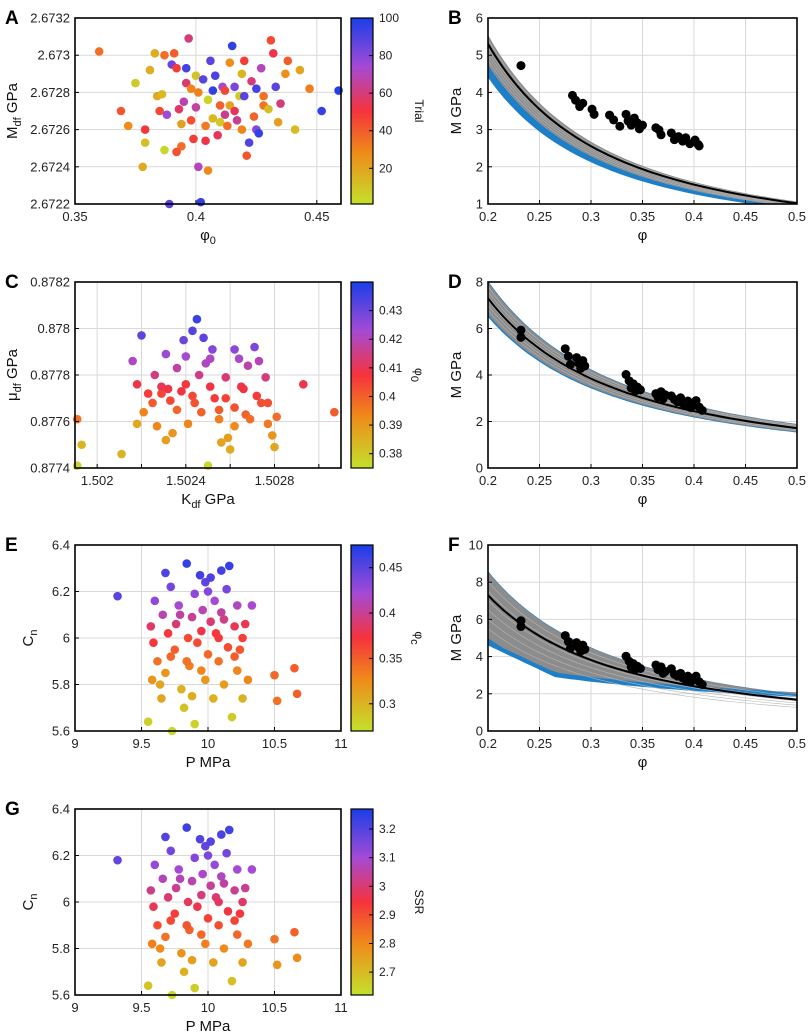  I want to click on panel-letter: A, so click(12, 18).